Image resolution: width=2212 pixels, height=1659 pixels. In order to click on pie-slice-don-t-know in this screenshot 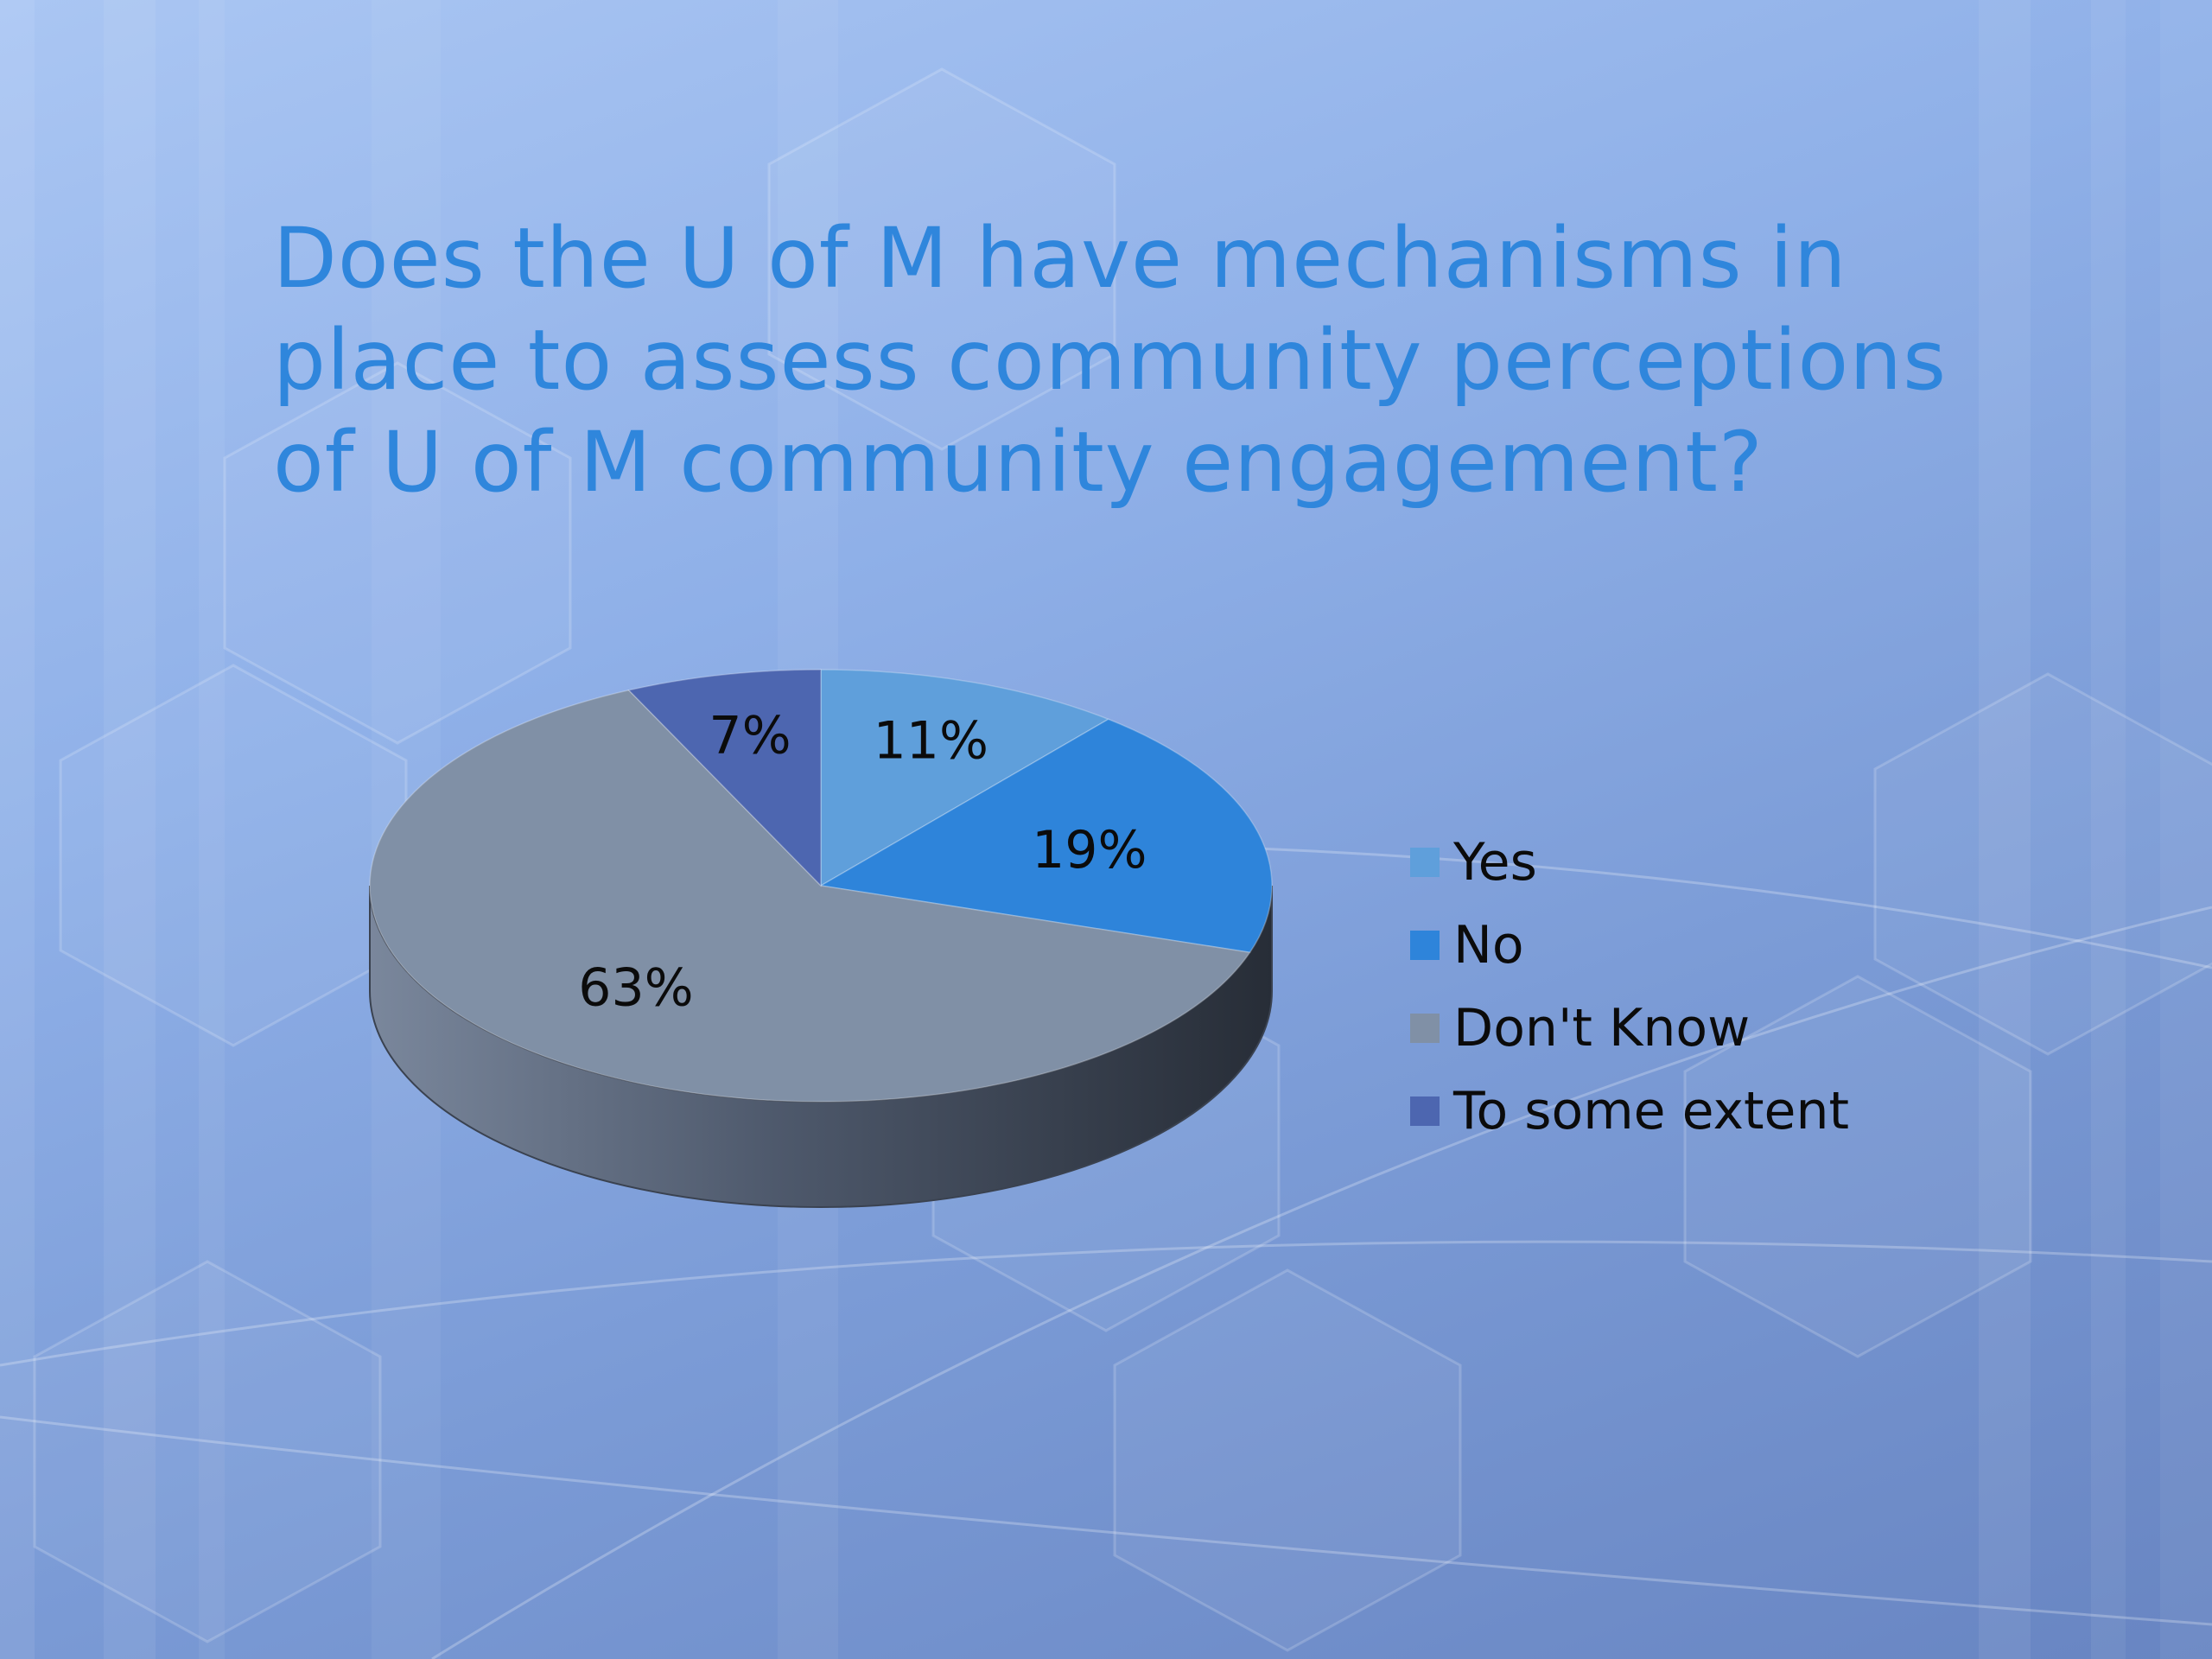, I will do `click(810, 896)`.